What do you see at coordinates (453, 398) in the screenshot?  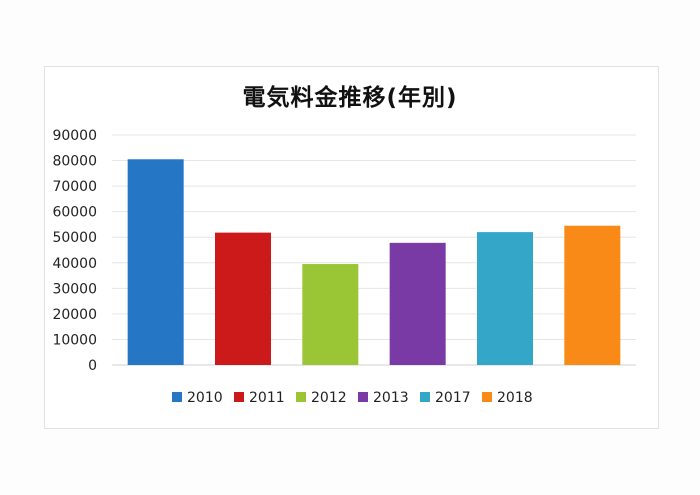 I see `legend-label: 2017` at bounding box center [453, 398].